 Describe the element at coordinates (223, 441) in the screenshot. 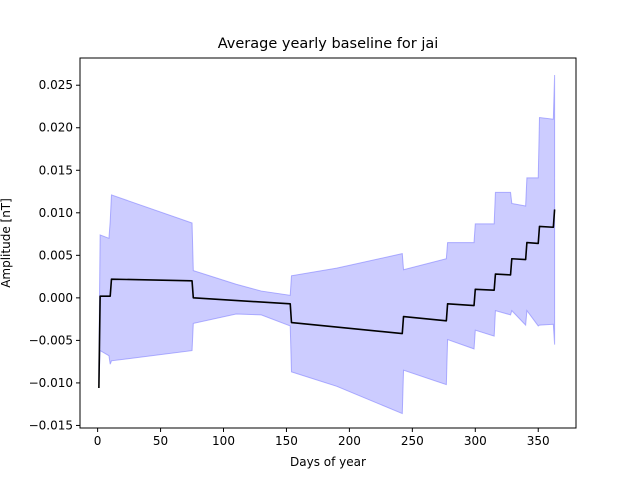

I see `x-tick-label: 100` at that location.